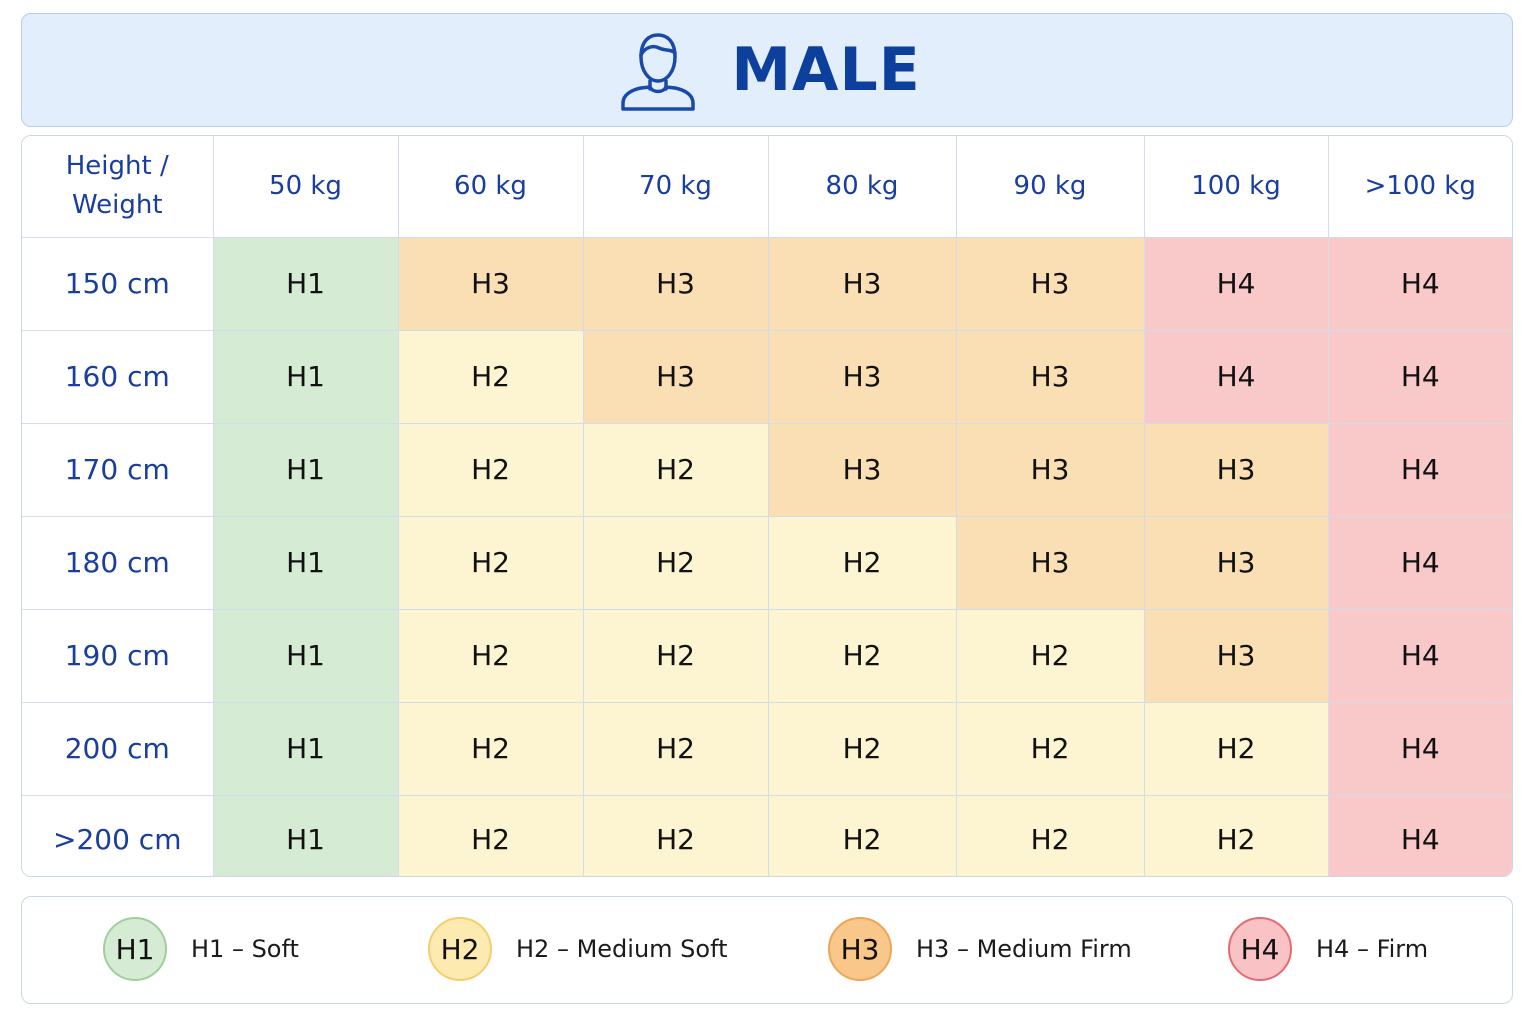  I want to click on weight-column-header: 60 kg, so click(490, 187).